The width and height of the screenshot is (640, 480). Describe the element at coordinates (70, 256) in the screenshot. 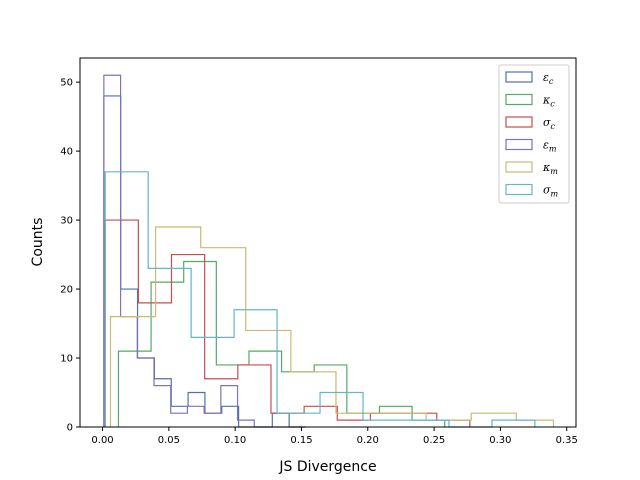

I see `y-axis-ticks: 0 10 20 30 40 50` at that location.